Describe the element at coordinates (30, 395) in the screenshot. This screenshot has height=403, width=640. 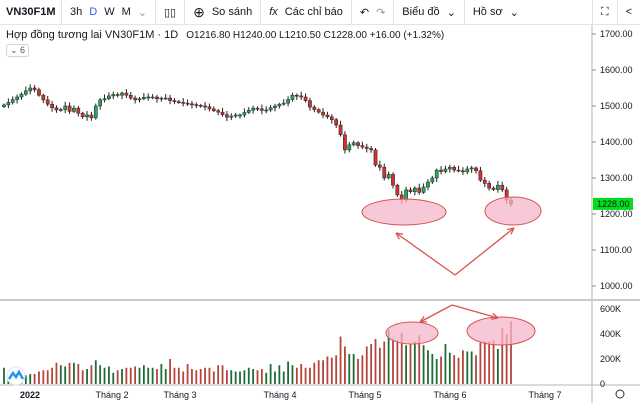
I see `time-label: 2022` at that location.